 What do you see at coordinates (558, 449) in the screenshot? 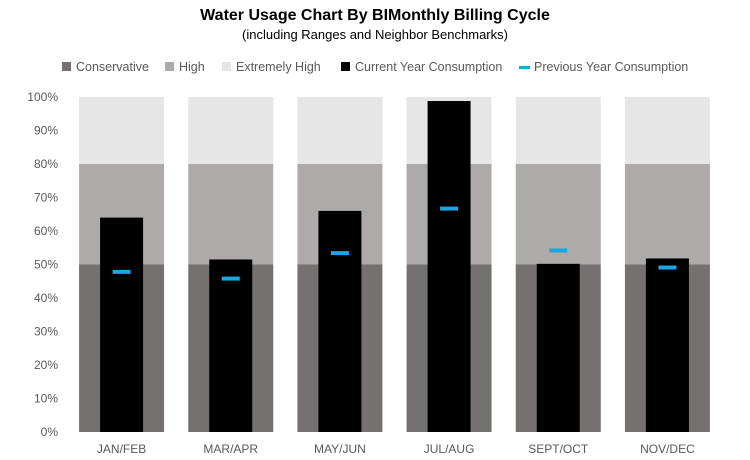
I see `x-tick-label: SEPT/OCT` at bounding box center [558, 449].